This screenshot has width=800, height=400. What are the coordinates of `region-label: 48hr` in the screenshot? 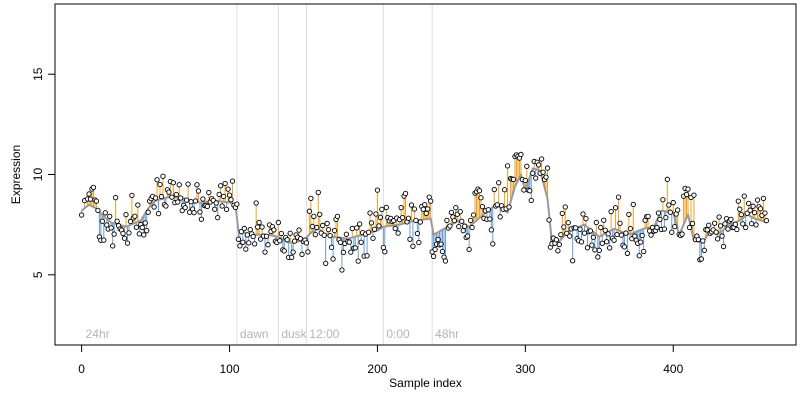 It's located at (447, 334).